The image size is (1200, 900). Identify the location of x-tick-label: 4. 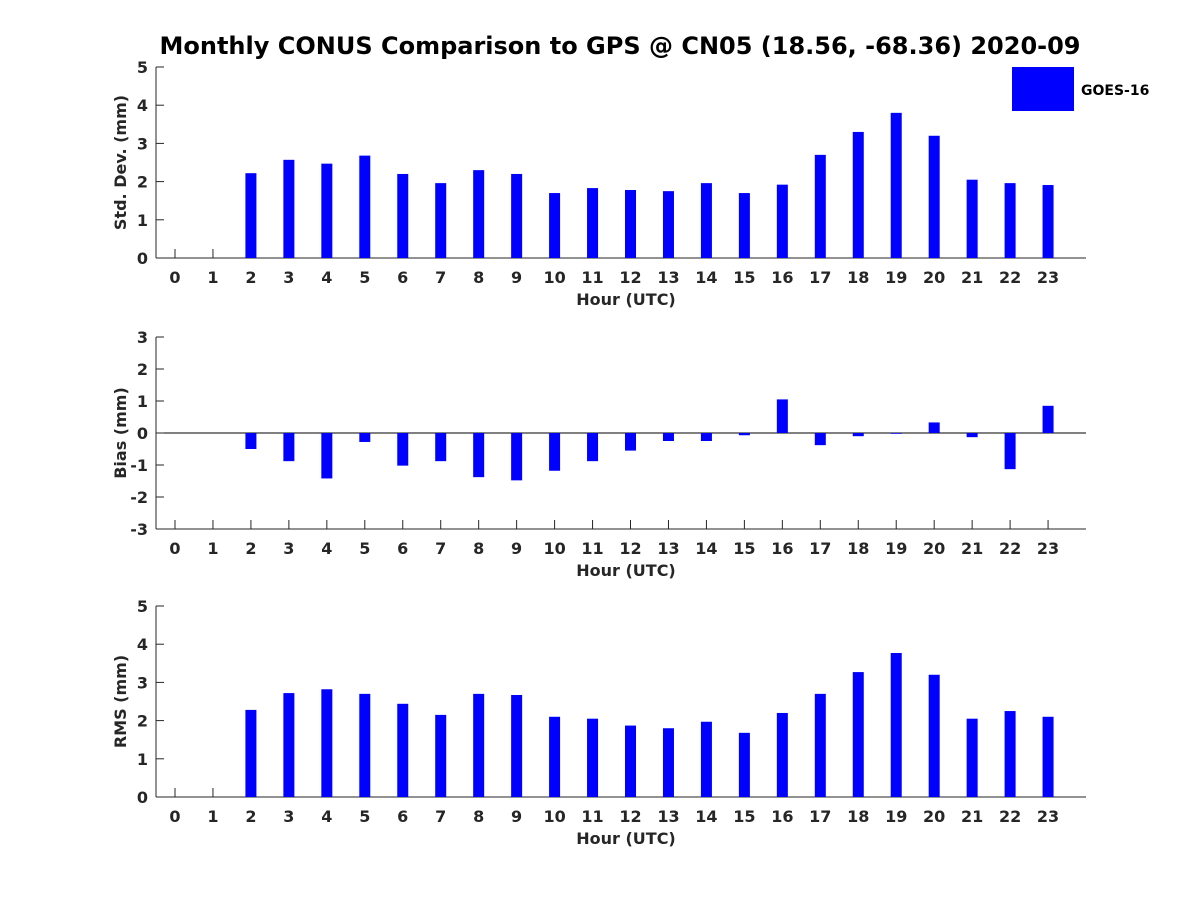
(326, 548).